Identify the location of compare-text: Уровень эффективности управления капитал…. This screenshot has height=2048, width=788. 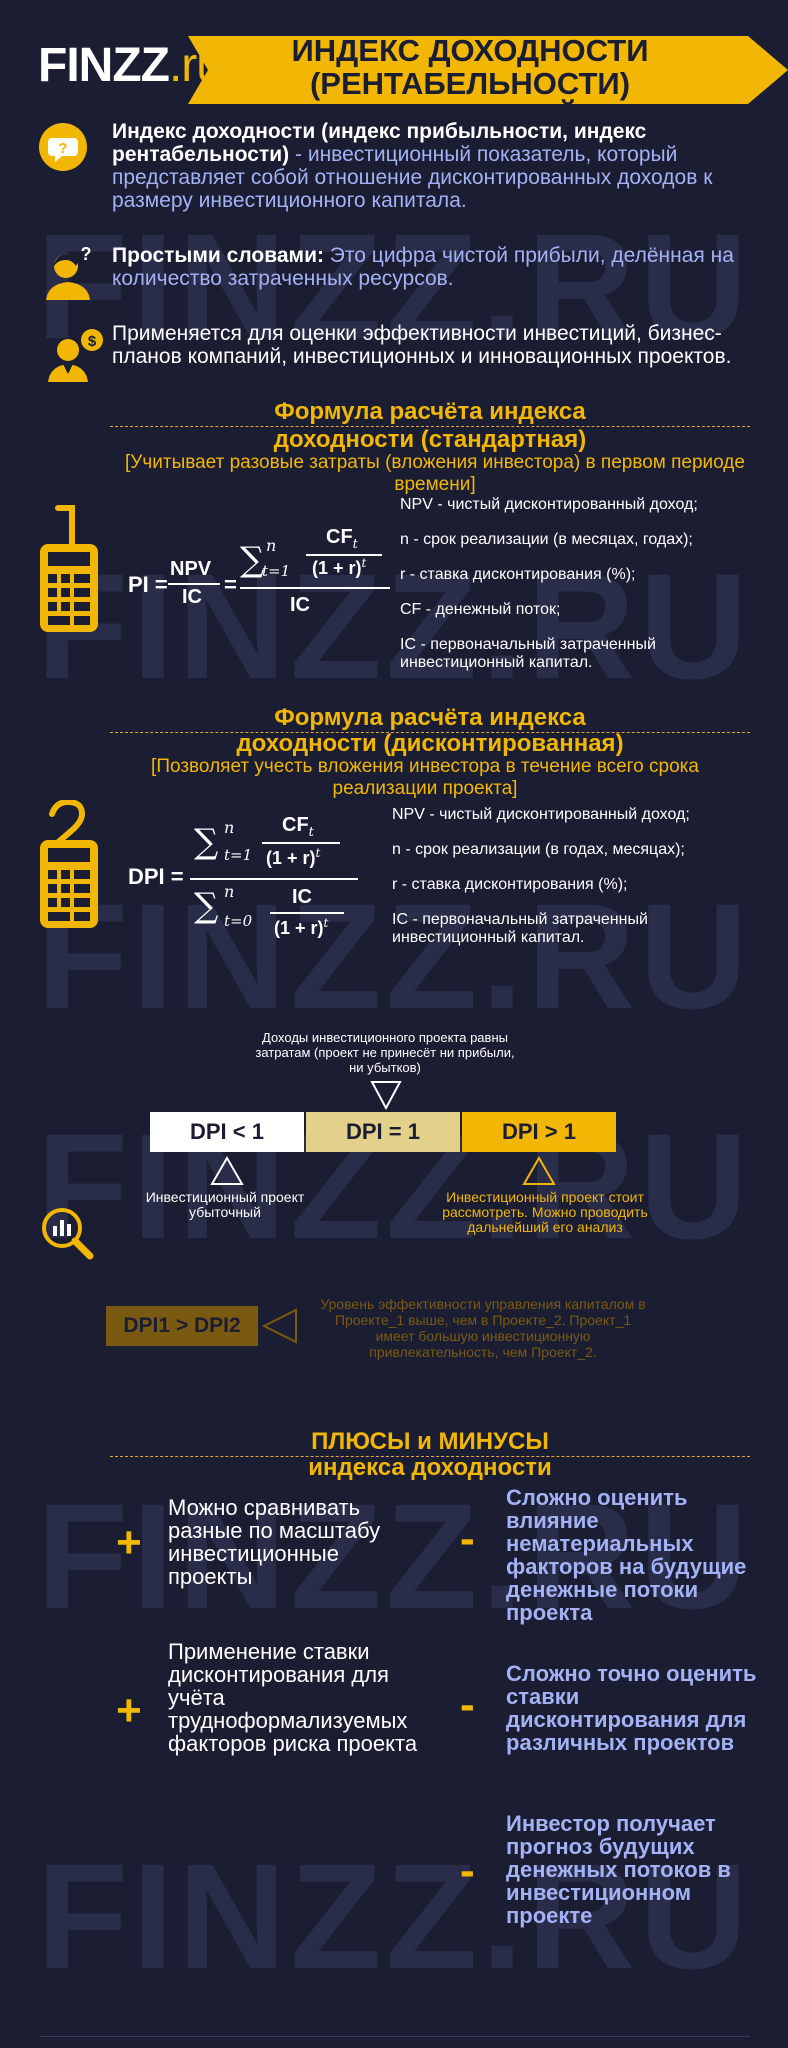
(483, 1328).